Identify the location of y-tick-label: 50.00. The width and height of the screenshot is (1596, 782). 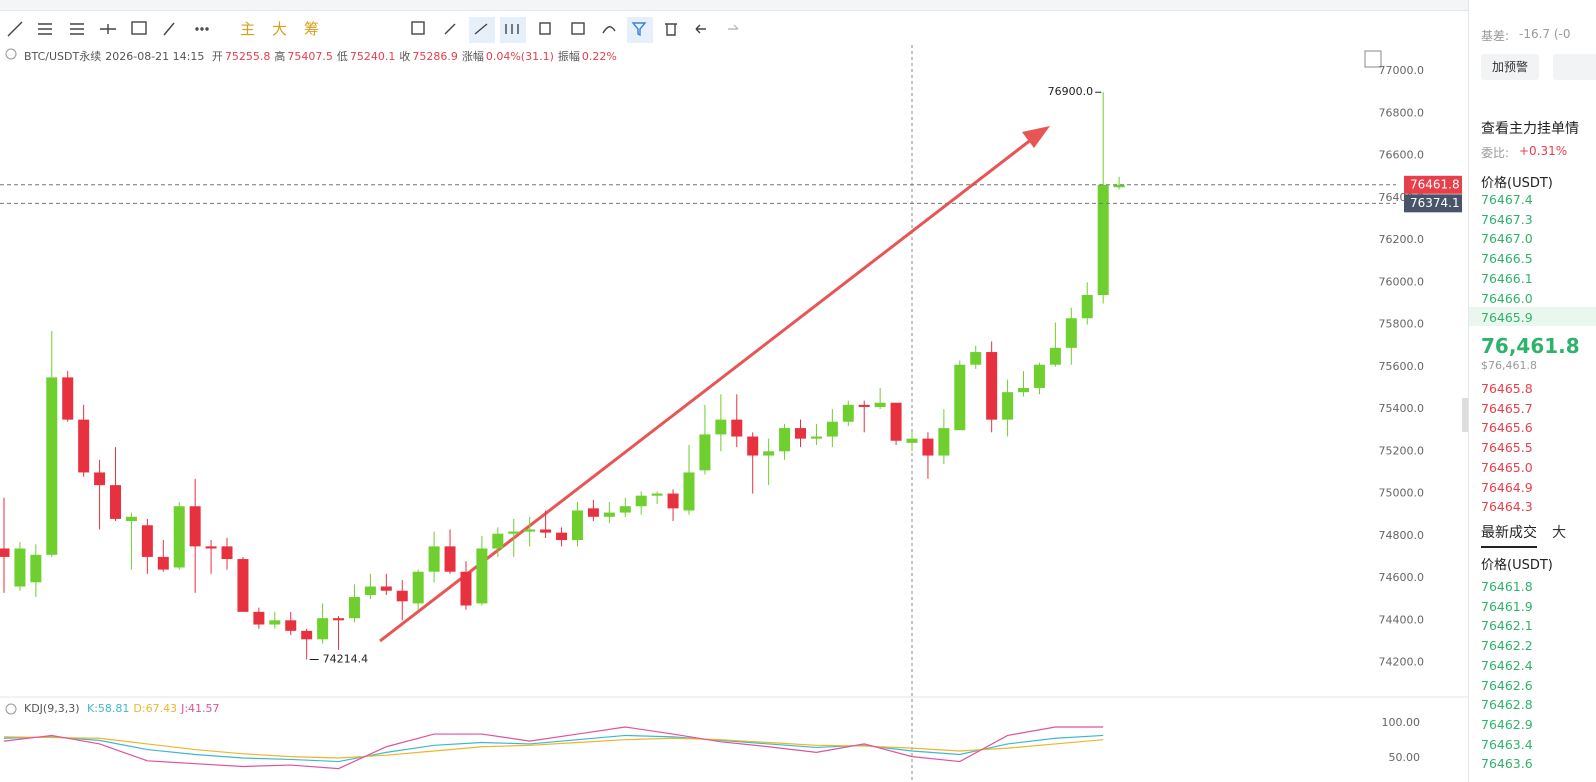
(1405, 757).